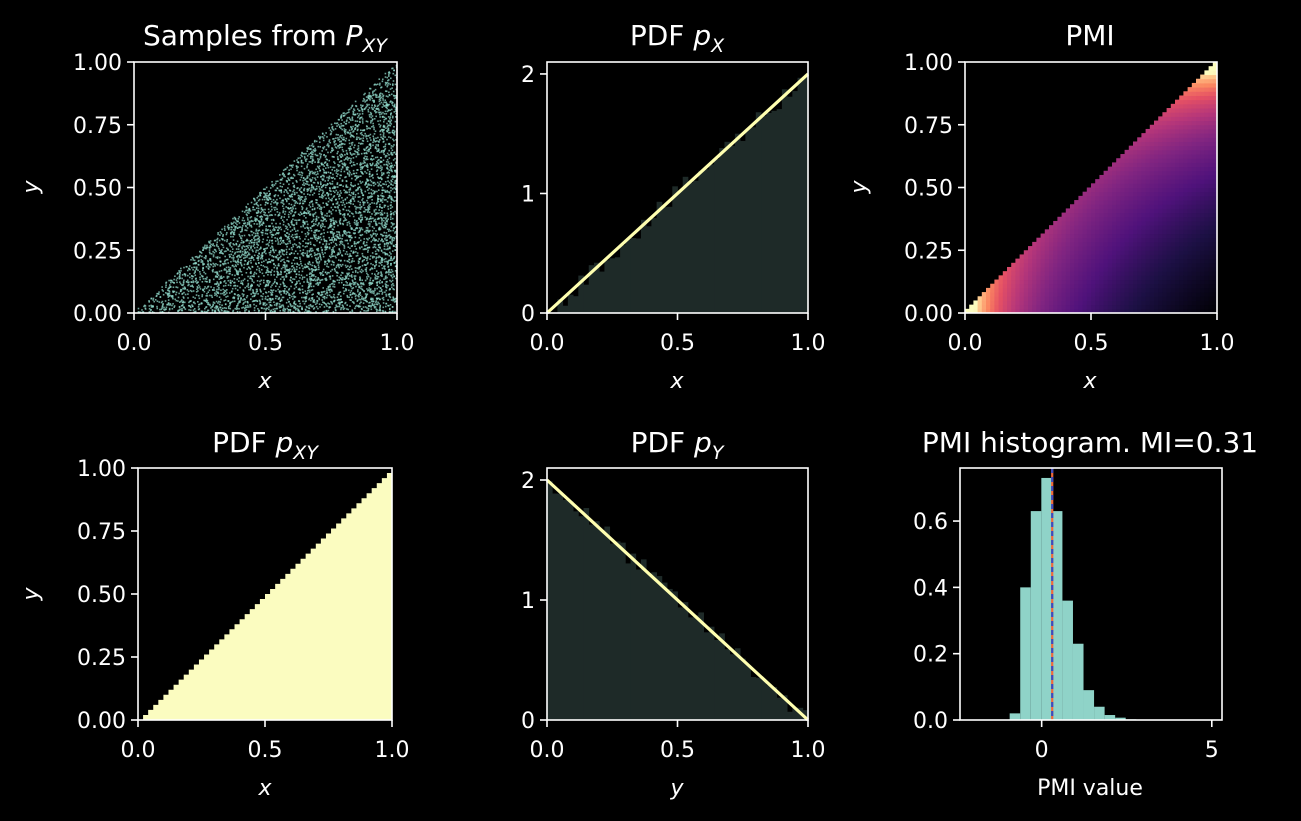  I want to click on samples-plot-area: 0.0 0.5 1.00.000.250.500.751.00, so click(243, 203).